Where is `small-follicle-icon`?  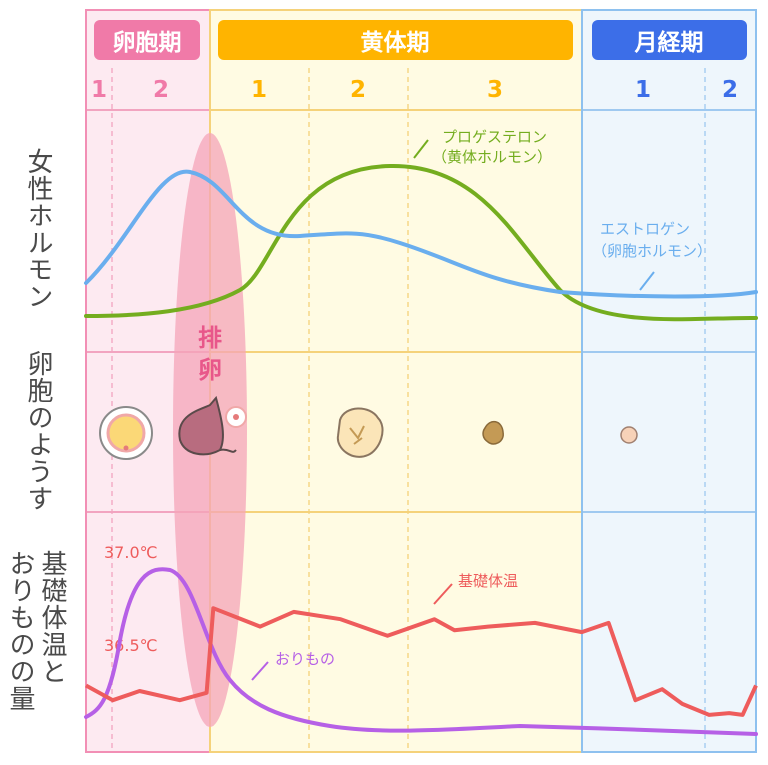
small-follicle-icon is located at coordinates (629, 435).